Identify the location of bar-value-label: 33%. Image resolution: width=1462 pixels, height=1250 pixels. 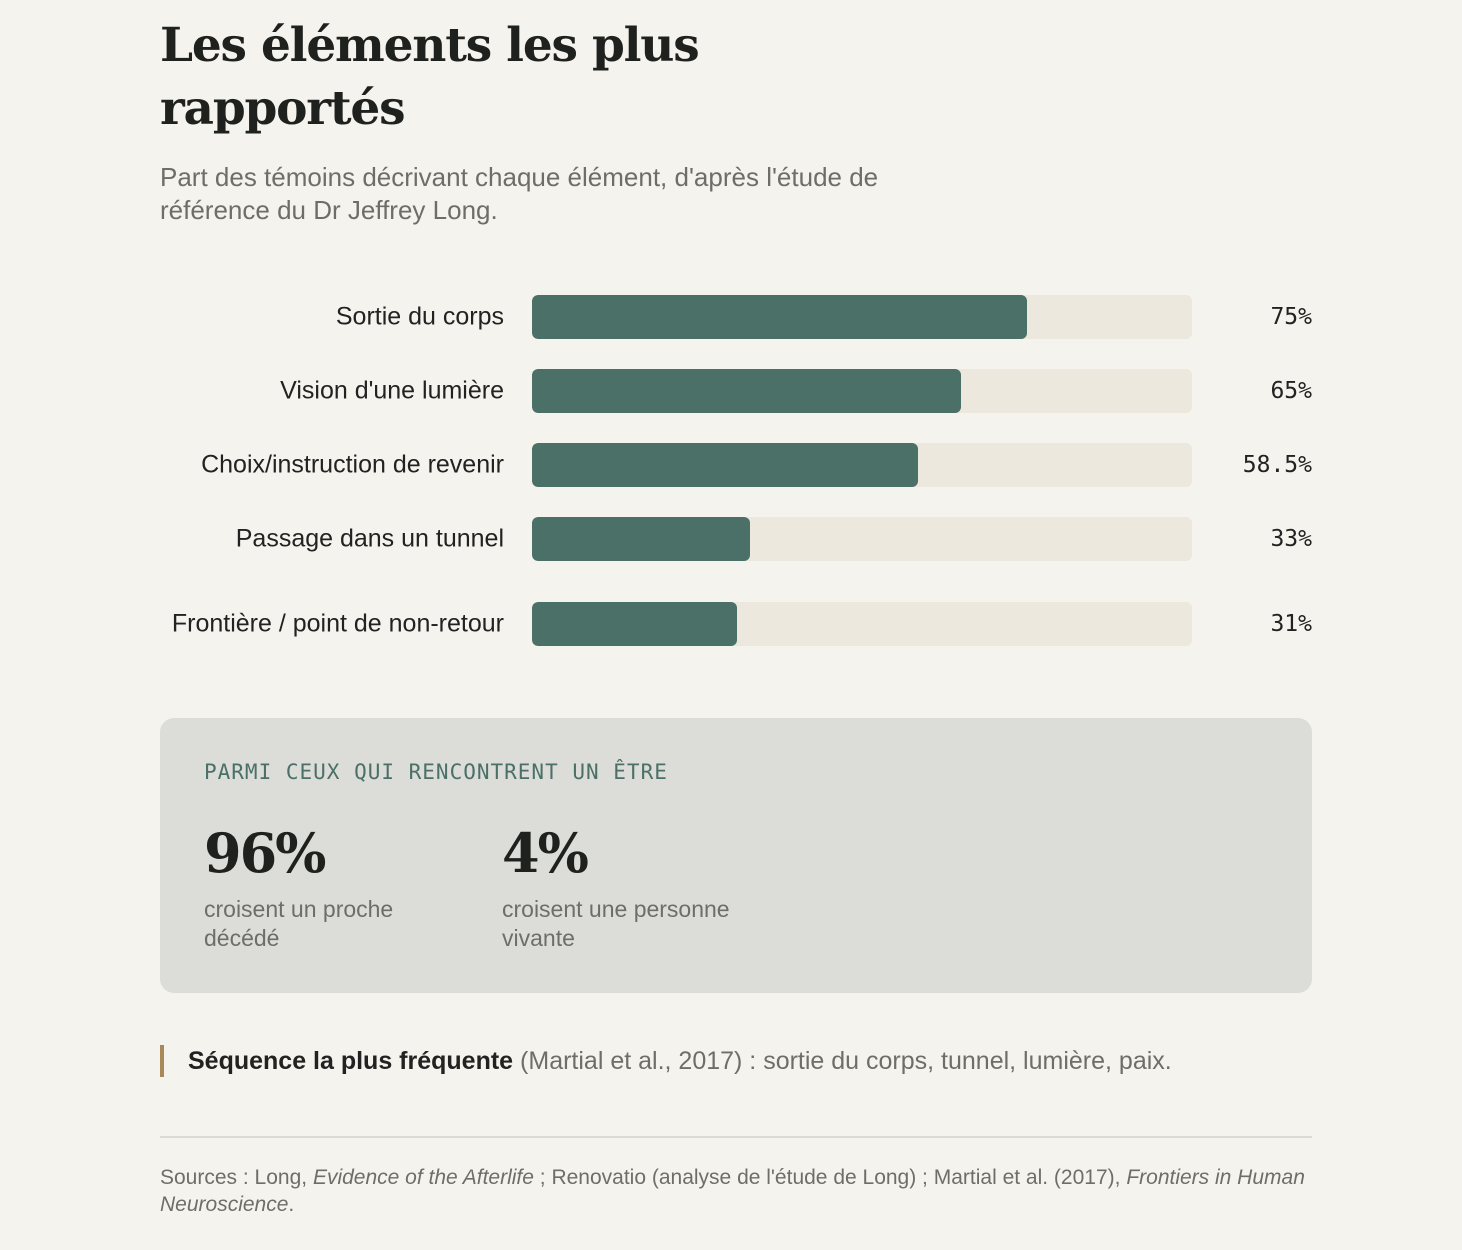
(1291, 539).